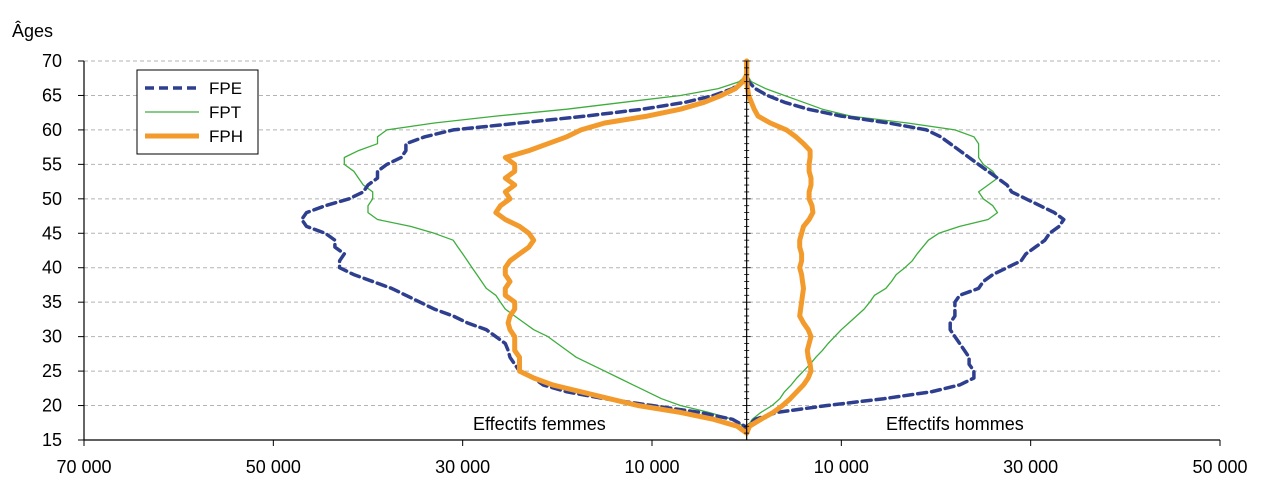  I want to click on annotation-women: Effectifs femmes, so click(539, 424).